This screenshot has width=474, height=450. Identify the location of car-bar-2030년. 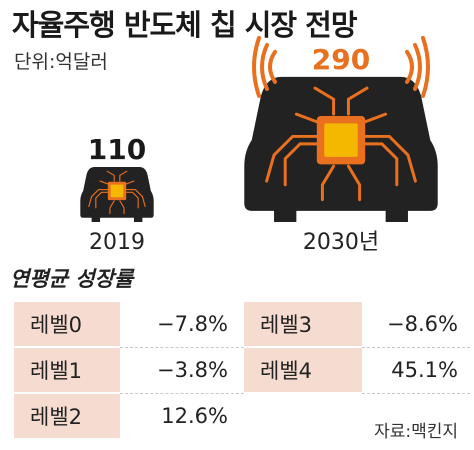
(341, 149).